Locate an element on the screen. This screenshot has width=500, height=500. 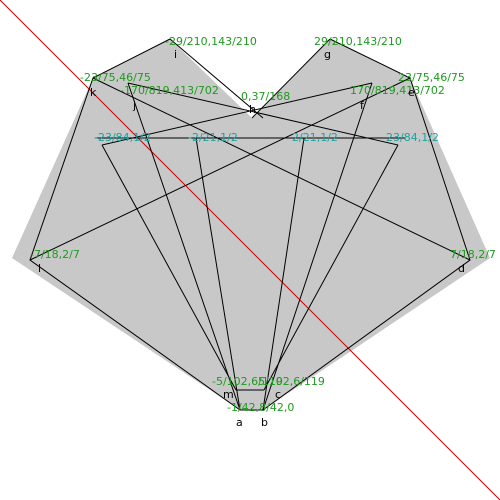
coord-label-k: -23/75,46/75 is located at coordinates (115, 77).